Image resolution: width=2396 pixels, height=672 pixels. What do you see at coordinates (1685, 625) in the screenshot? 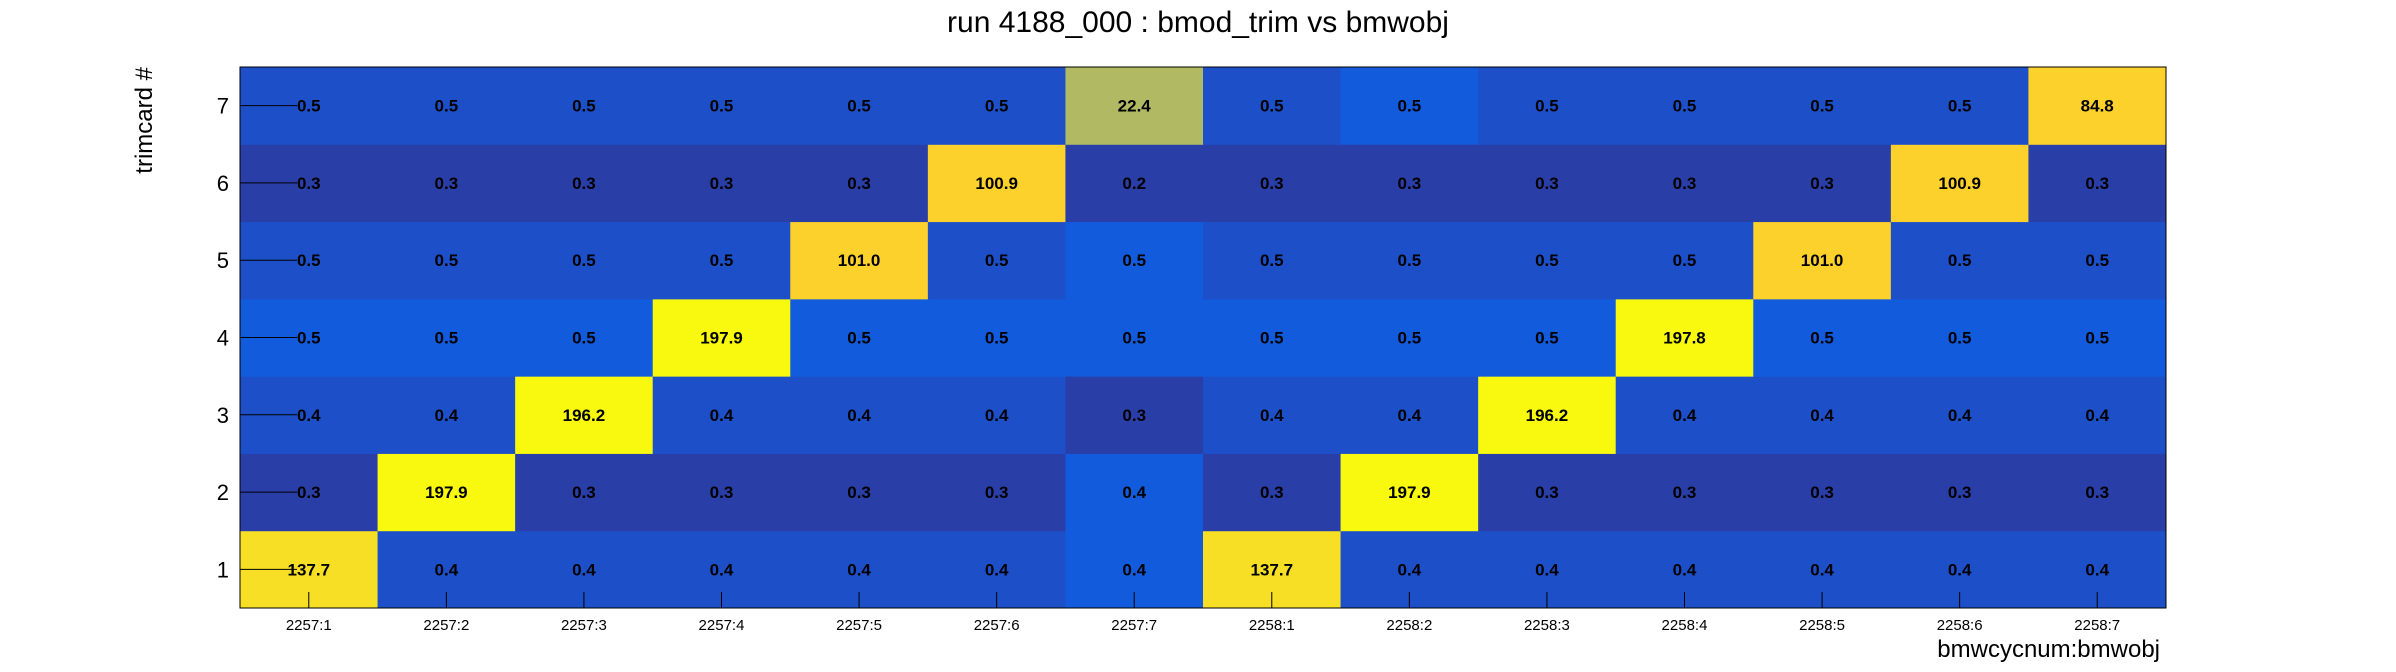
I see `x-tick-label: 2258:4` at bounding box center [1685, 625].